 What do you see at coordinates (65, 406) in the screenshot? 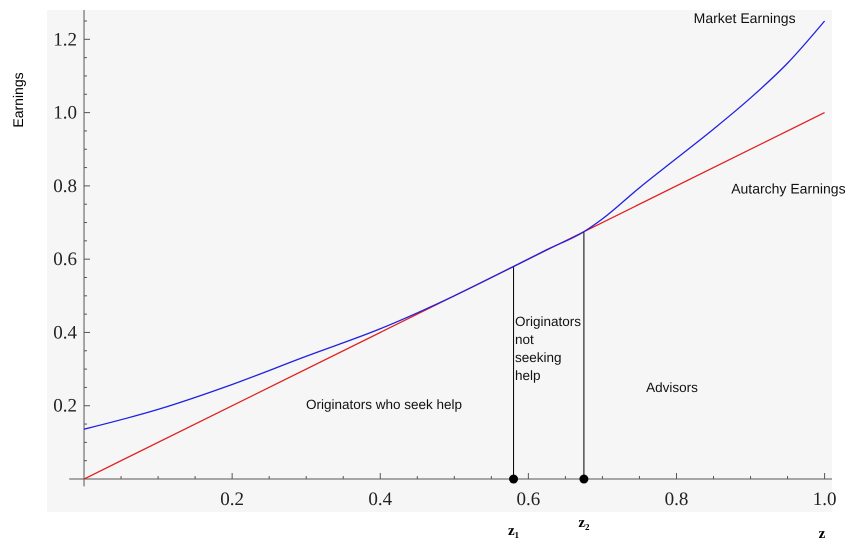
I see `y-tick-label: 0.2` at bounding box center [65, 406].